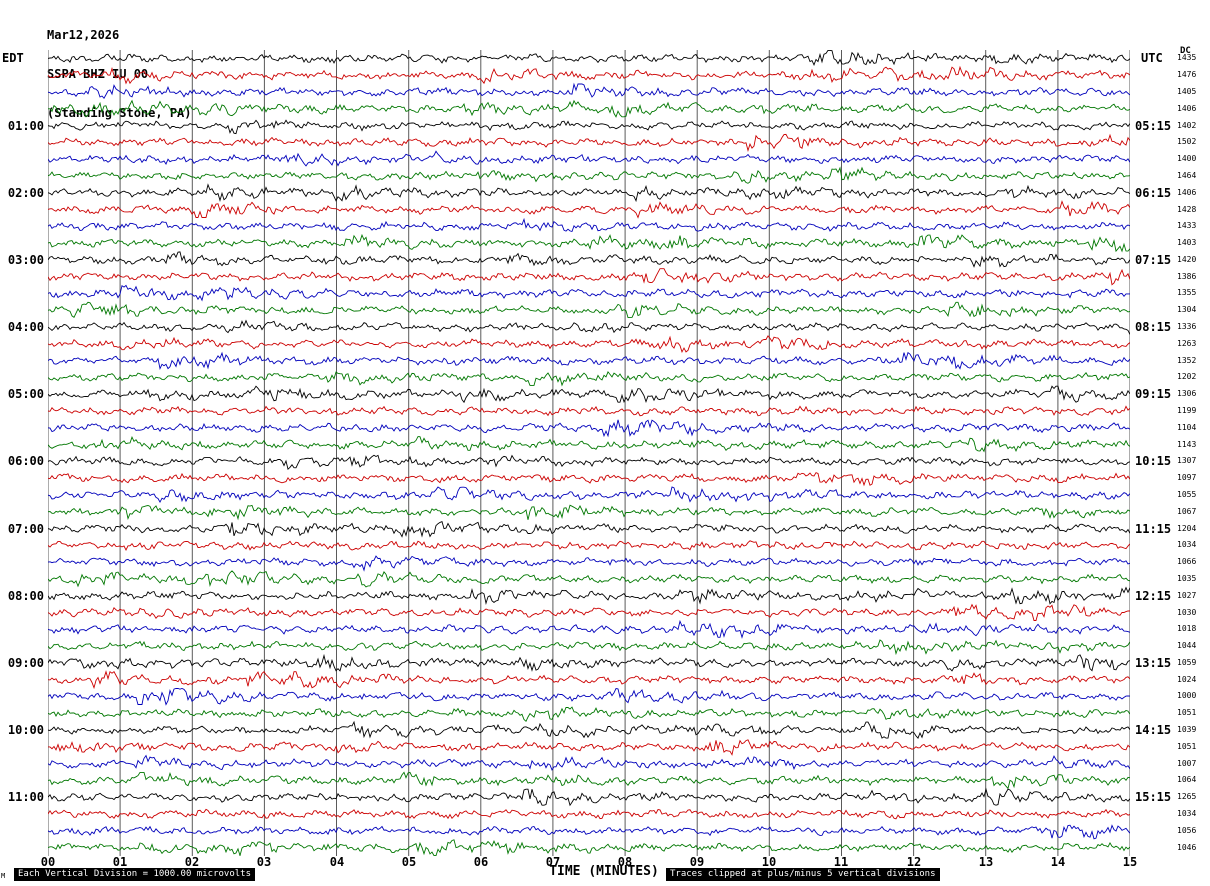  I want to click on edt-hour-label: 07:00, so click(25, 529).